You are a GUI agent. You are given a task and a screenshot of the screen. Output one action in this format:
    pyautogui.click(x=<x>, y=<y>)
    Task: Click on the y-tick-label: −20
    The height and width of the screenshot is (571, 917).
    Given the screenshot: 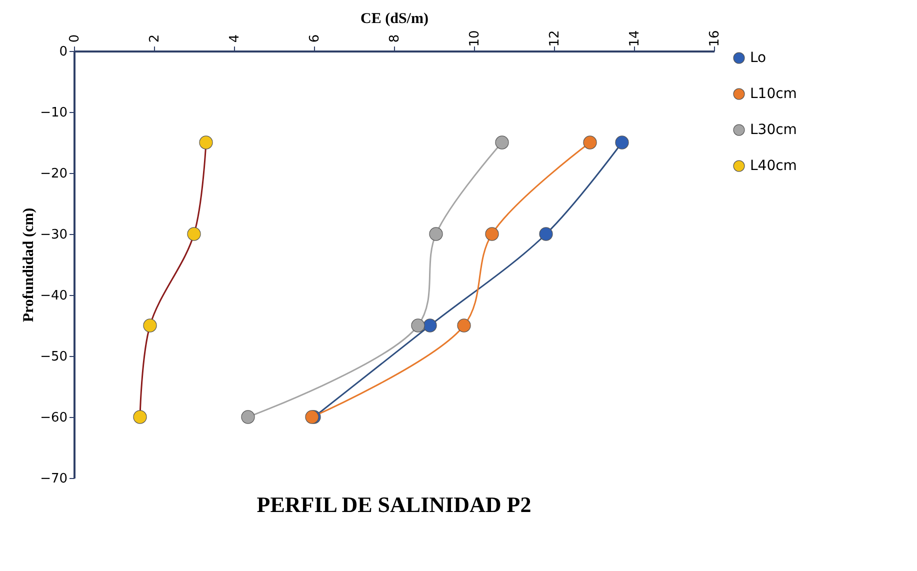 What is the action you would take?
    pyautogui.click(x=54, y=174)
    